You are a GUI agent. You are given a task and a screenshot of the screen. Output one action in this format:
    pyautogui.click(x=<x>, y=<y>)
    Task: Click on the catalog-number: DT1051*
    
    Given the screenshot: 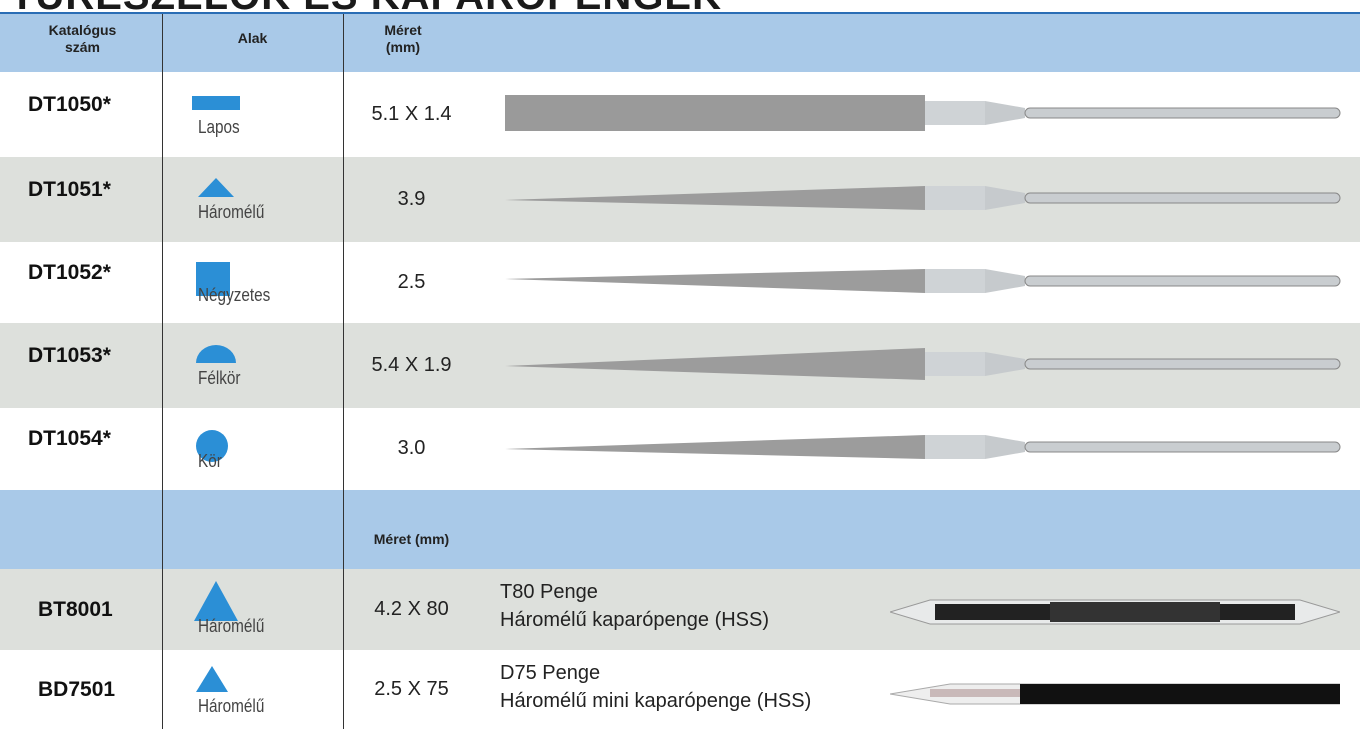 What is the action you would take?
    pyautogui.click(x=69, y=189)
    